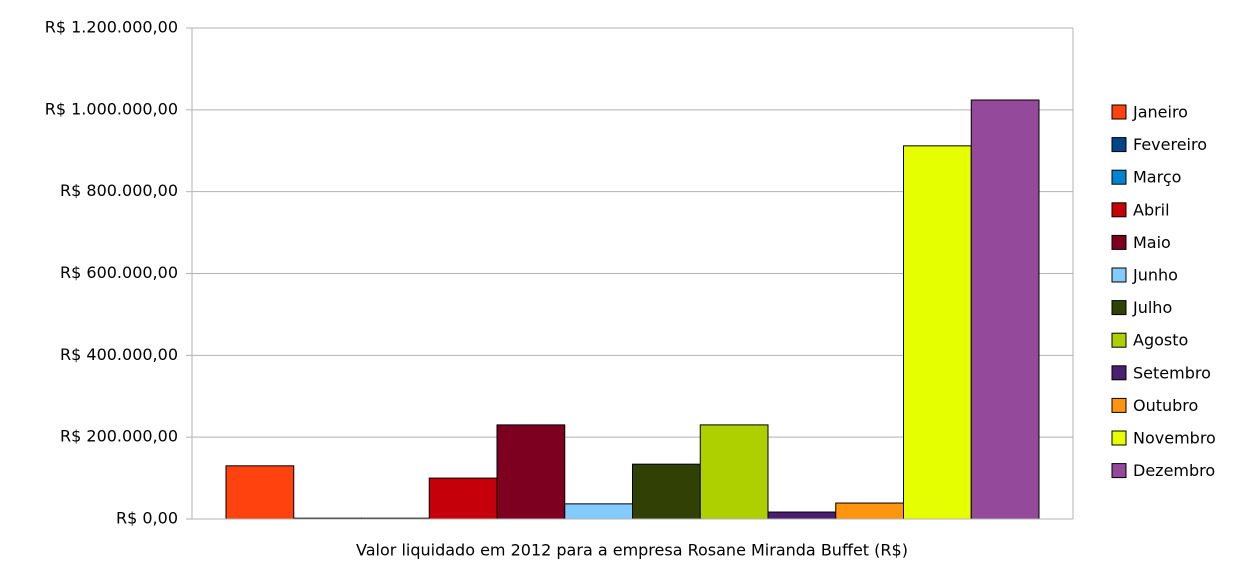 This screenshot has height=561, width=1235. Describe the element at coordinates (119, 354) in the screenshot. I see `y-tick-label: R$ 400.000,00` at that location.